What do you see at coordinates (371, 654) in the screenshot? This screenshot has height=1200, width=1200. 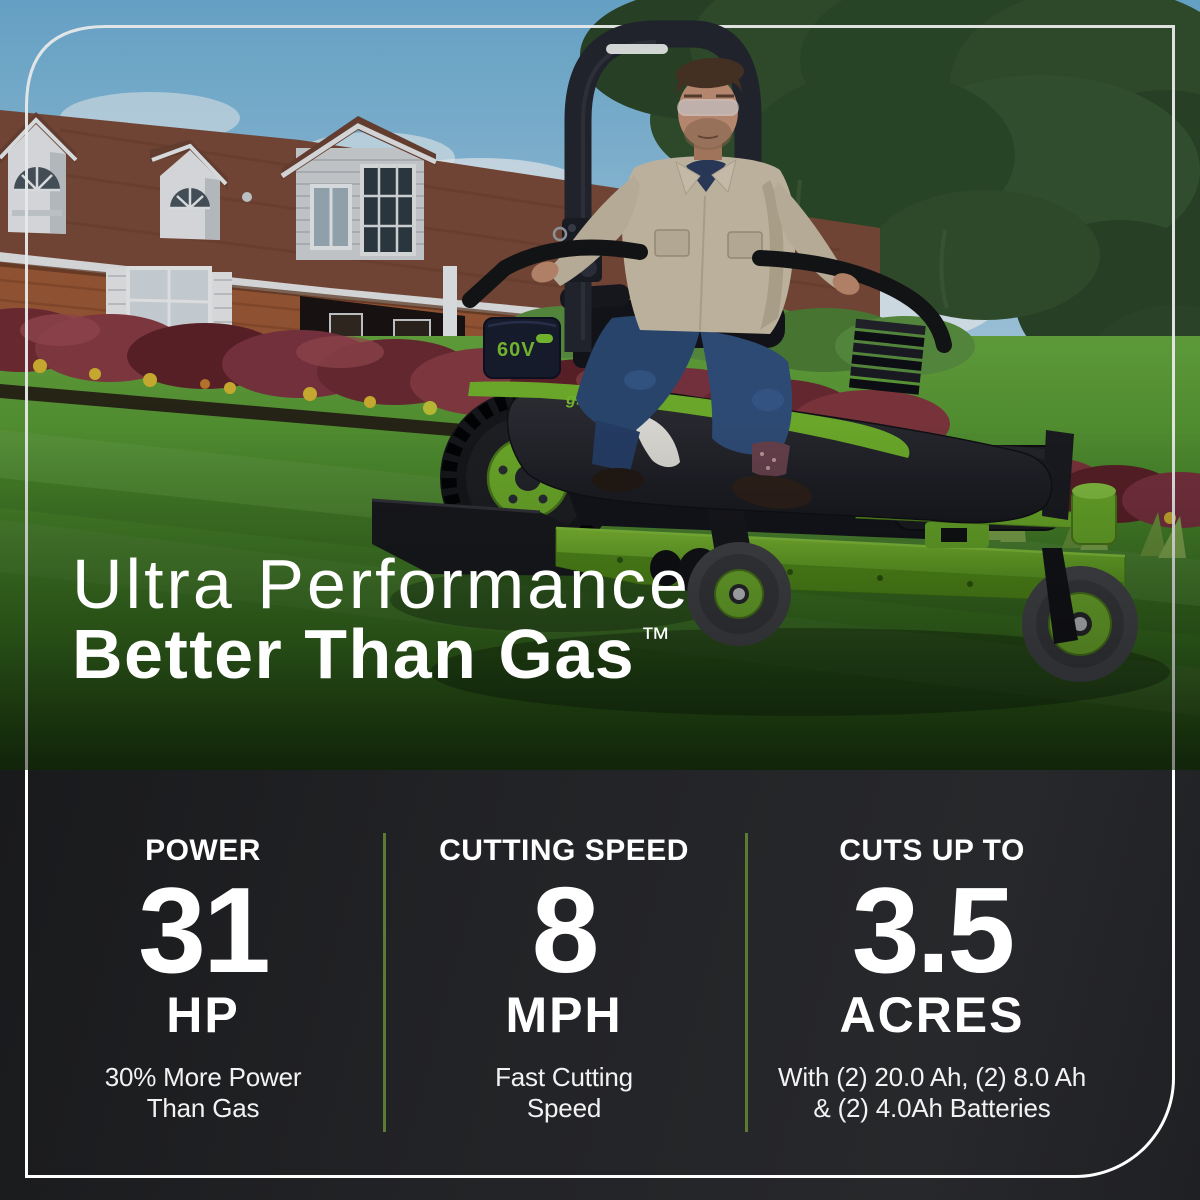 I see `headline-line2: Better Than Gas ™` at bounding box center [371, 654].